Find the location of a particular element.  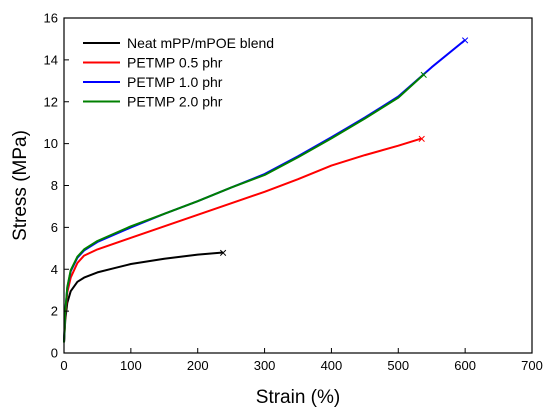

y-axis: 0 2 4 6 8 10 12 14 16 is located at coordinates (56, 186).